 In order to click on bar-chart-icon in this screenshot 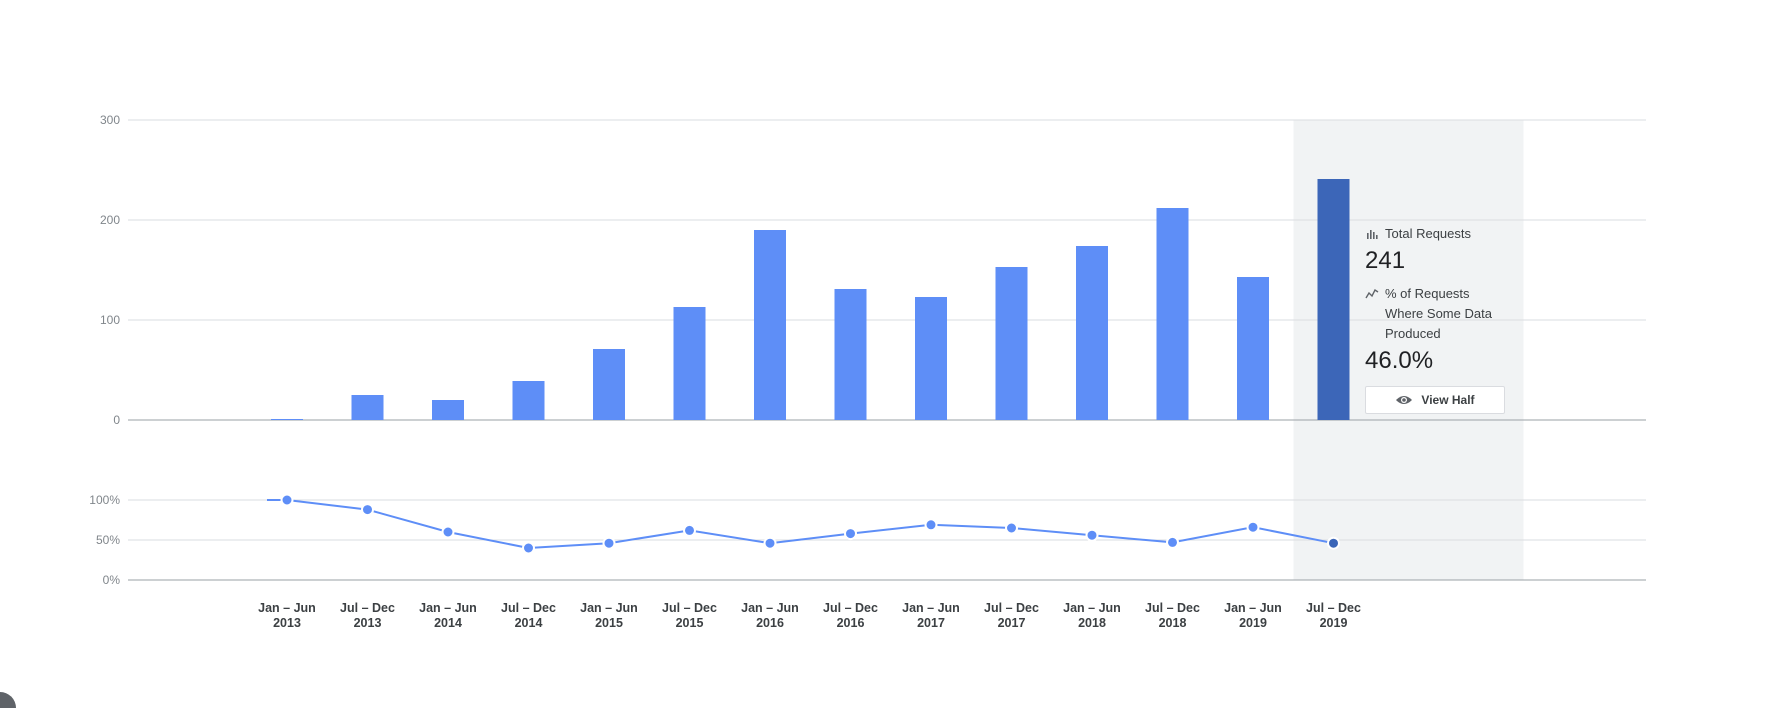, I will do `click(1372, 234)`.